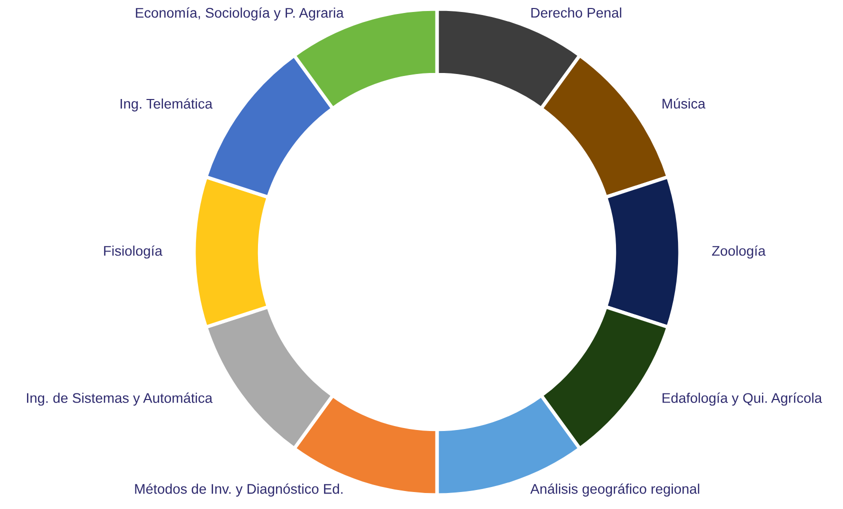 This screenshot has width=843, height=509. I want to click on slice-label: Edafología y Qui. Agrícola, so click(742, 399).